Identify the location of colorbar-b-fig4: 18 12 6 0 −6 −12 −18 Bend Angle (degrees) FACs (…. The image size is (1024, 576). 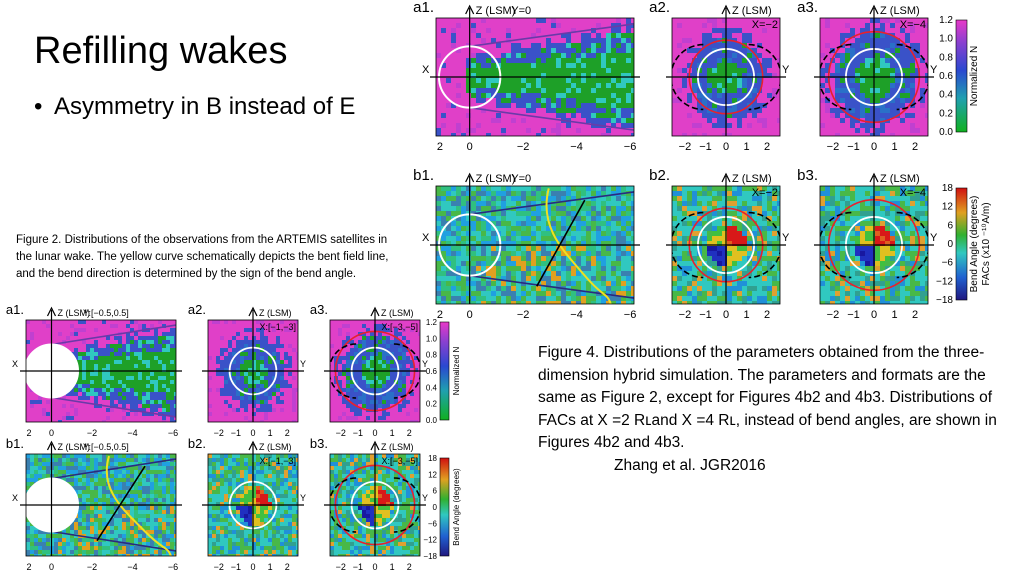
(964, 244).